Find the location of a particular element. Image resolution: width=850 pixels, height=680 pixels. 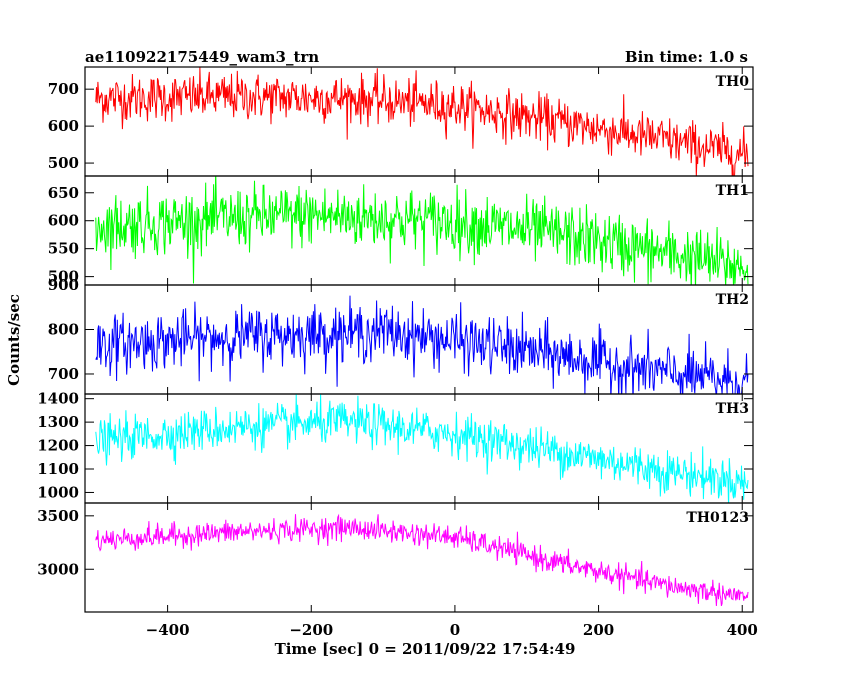

panel-th3: 1000 1100 1200 1300 1400 TH3 is located at coordinates (395, 447).